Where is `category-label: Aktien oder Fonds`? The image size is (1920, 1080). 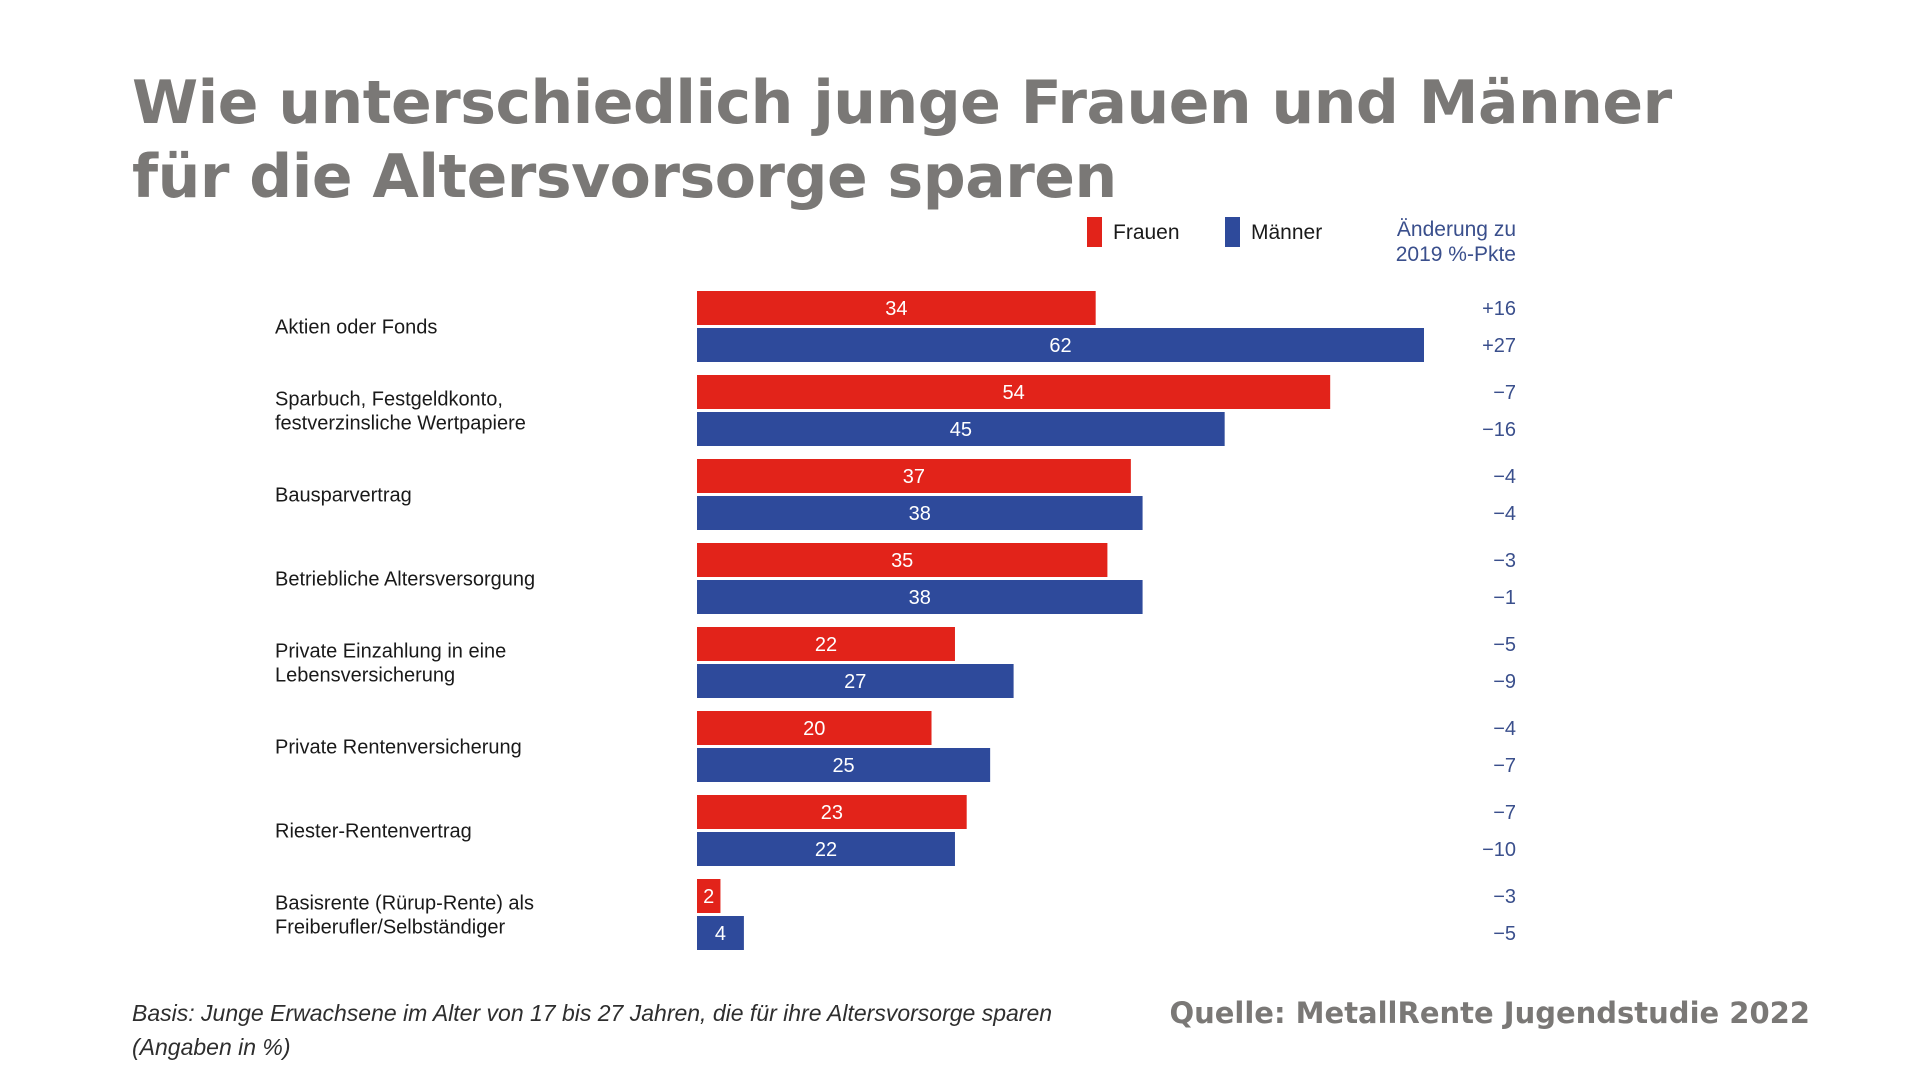
category-label: Aktien oder Fonds is located at coordinates (356, 328).